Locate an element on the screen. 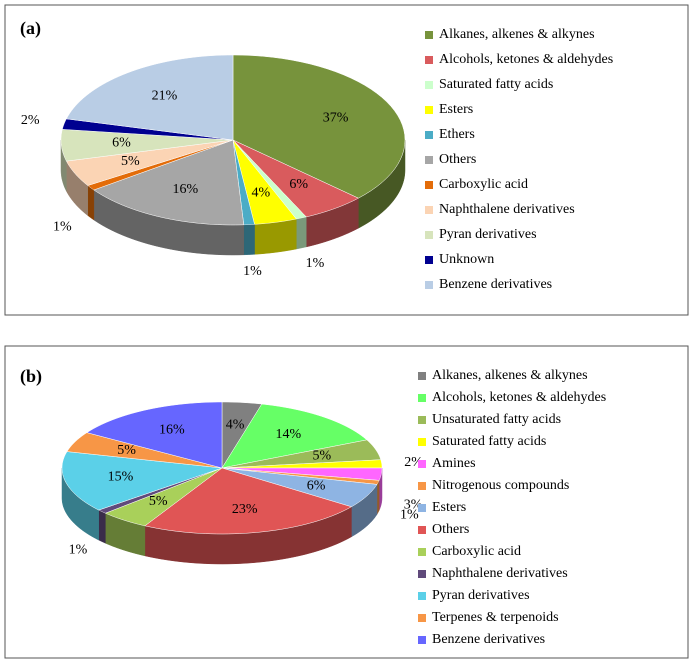  legend-label: Terpenes & terpenoids is located at coordinates (495, 617).